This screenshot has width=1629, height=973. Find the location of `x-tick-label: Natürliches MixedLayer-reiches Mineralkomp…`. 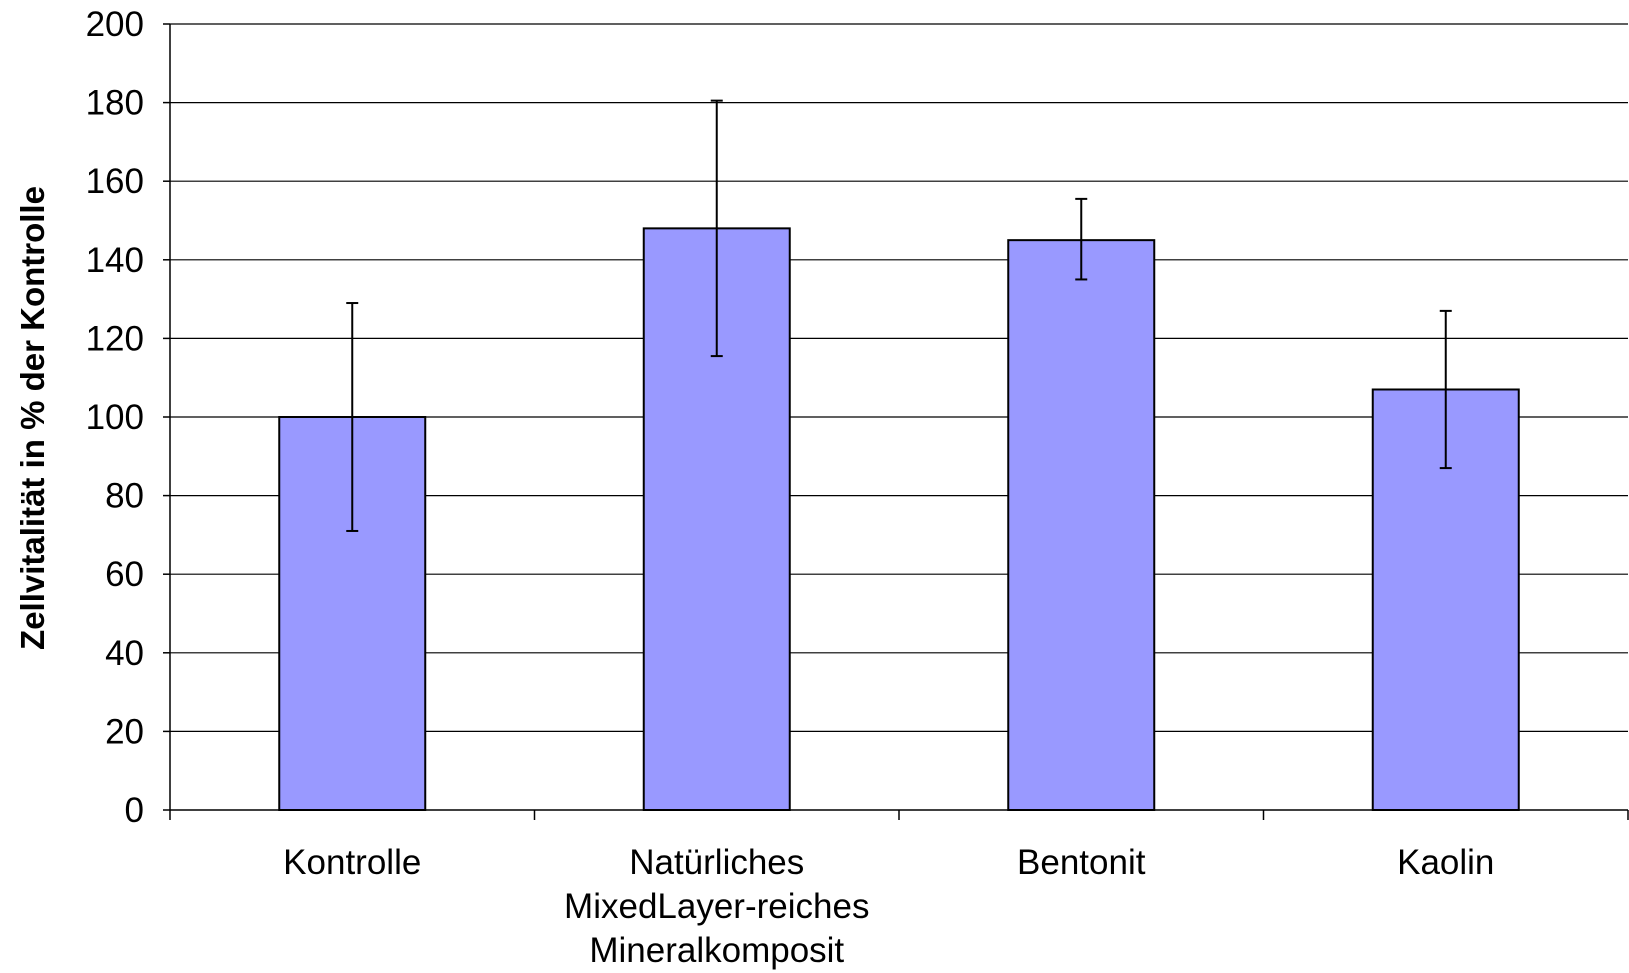

x-tick-label: Natürliches MixedLayer-reiches Mineralkomp… is located at coordinates (716, 906).